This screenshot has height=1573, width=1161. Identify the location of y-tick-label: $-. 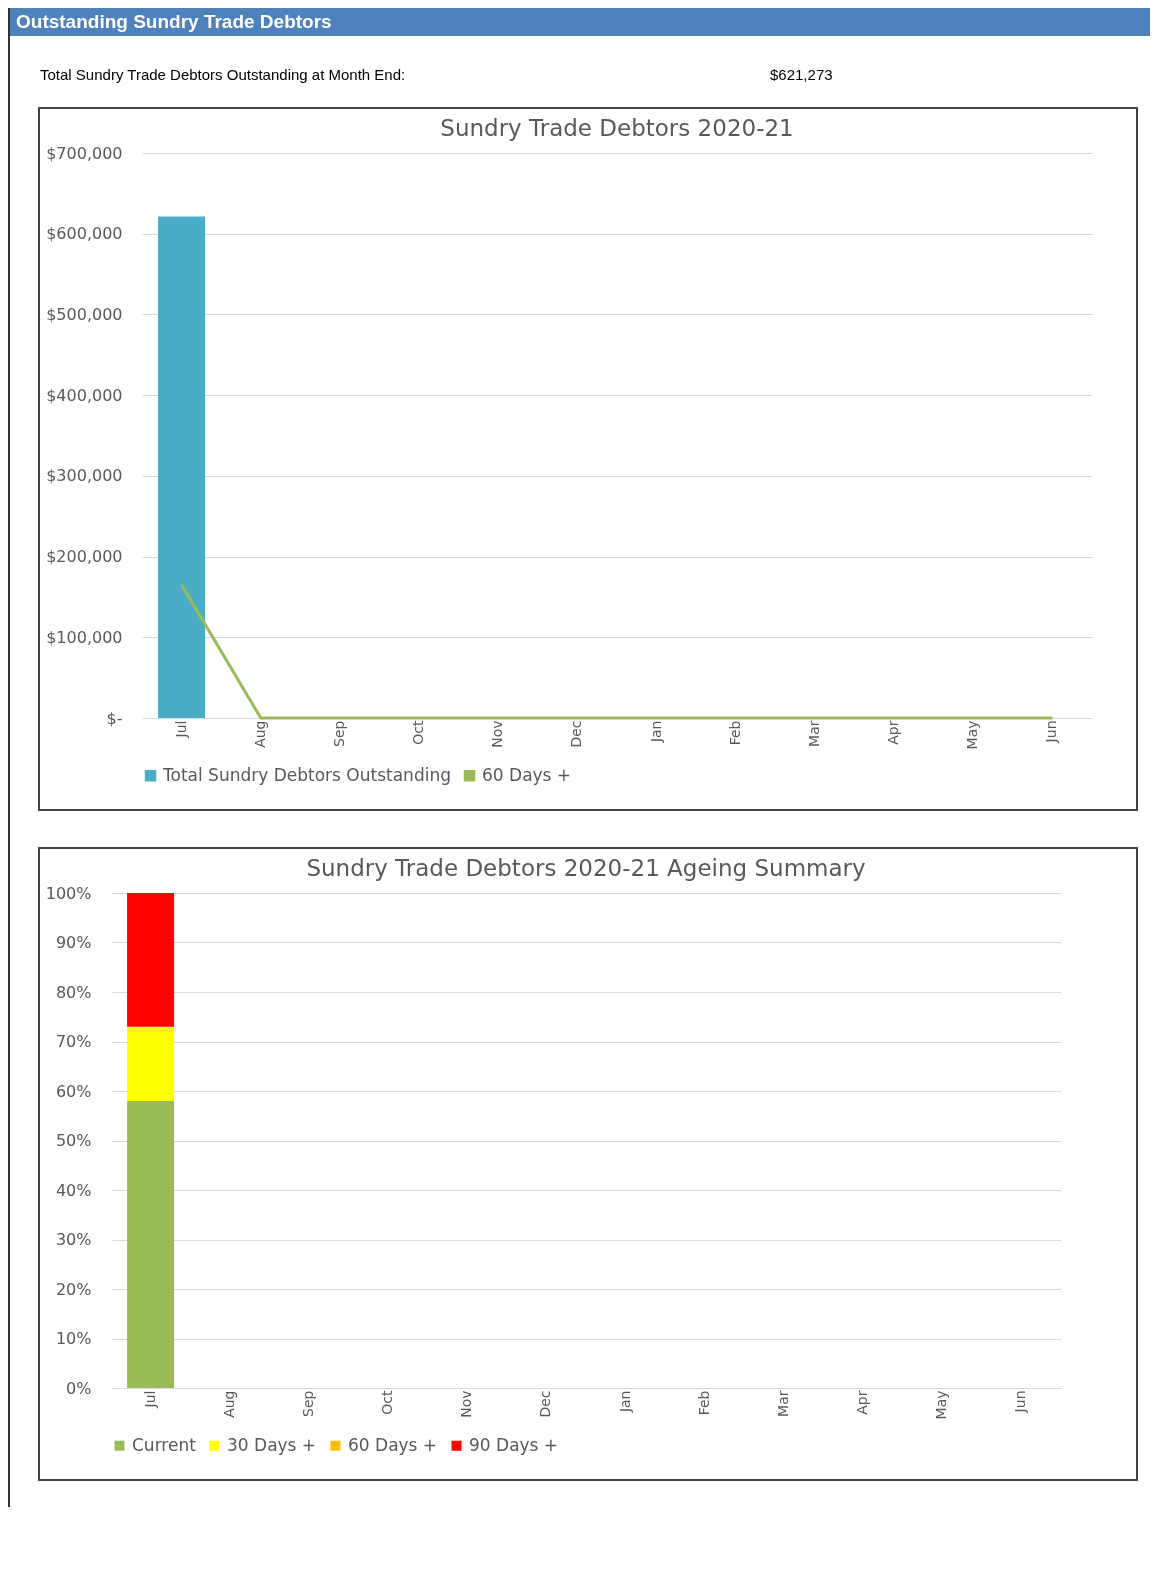
(114, 718).